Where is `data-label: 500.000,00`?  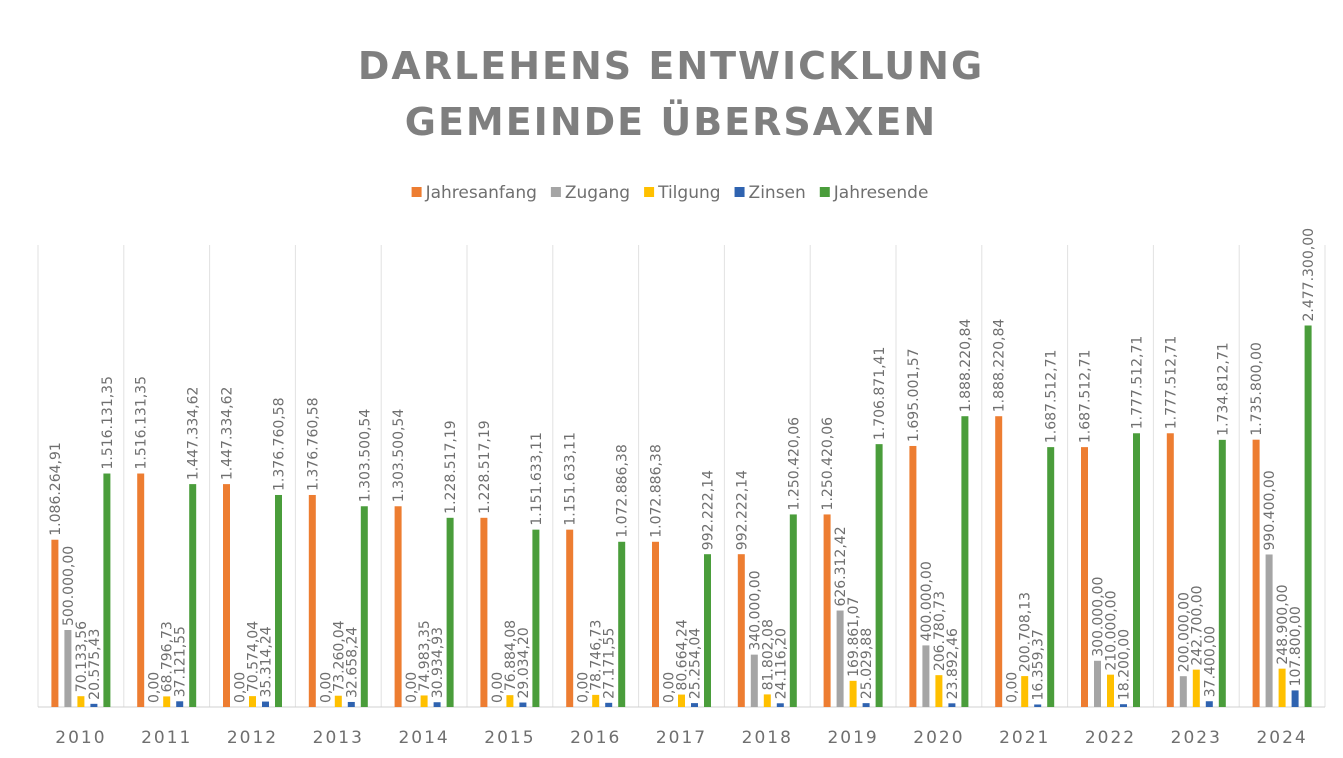
data-label: 500.000,00 is located at coordinates (69, 586).